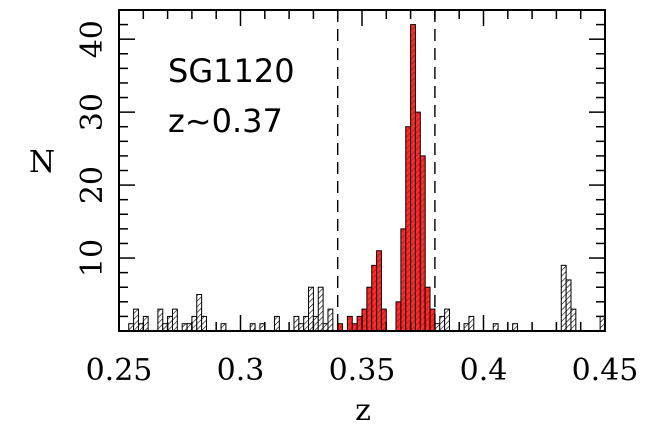 The image size is (648, 434). I want to click on y-tick-label-3: 40, so click(92, 39).